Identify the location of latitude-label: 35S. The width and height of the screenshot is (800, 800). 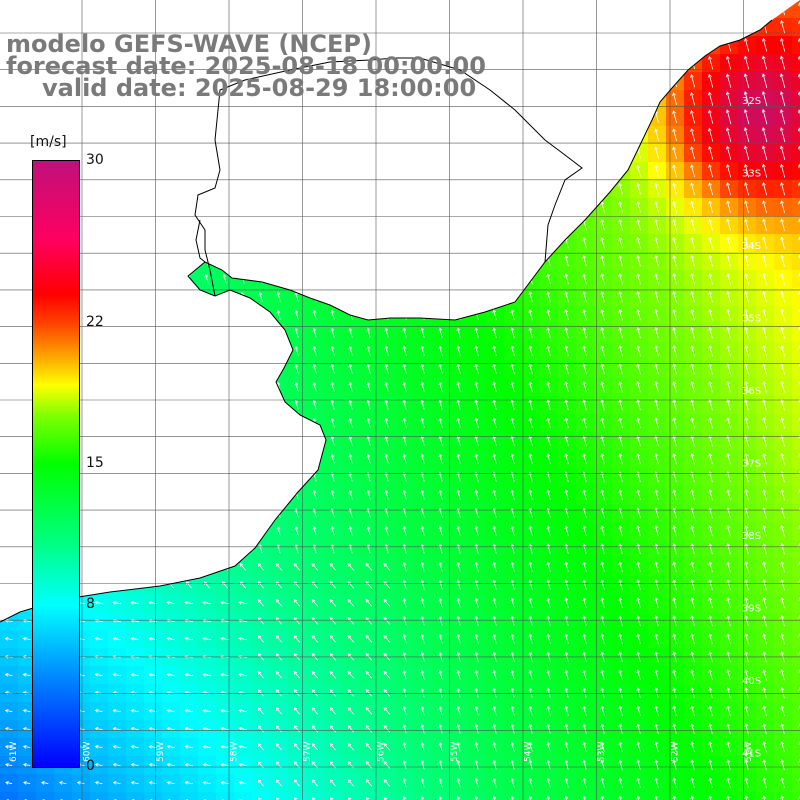
(751, 319).